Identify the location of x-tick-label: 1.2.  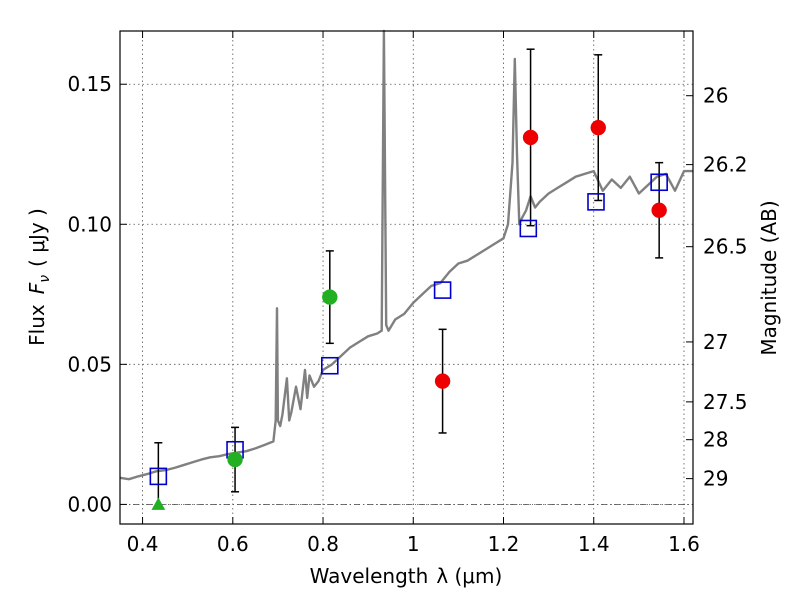
(504, 544).